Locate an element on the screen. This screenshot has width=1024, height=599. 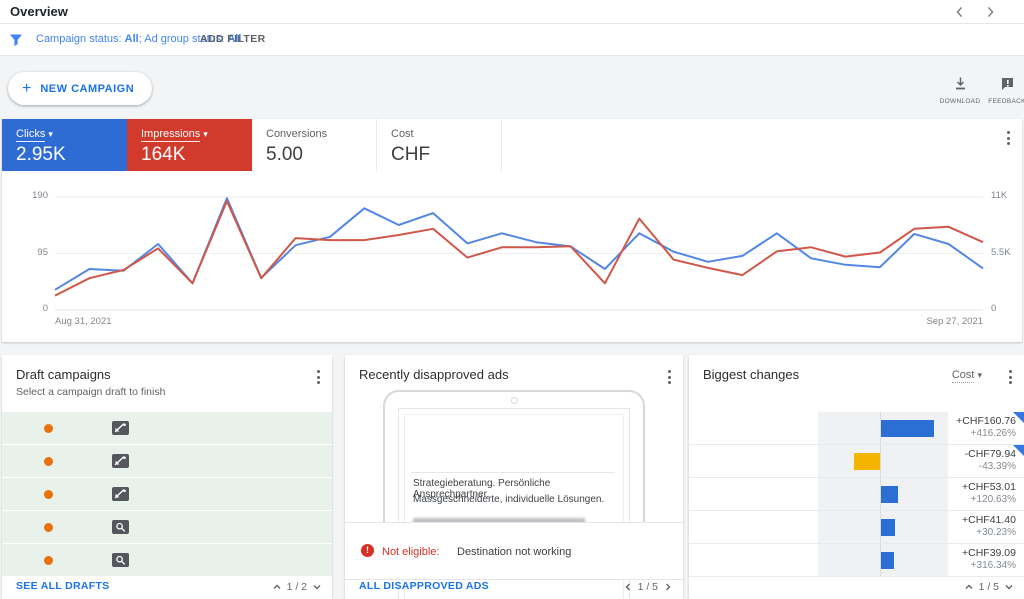
page-title: Overview is located at coordinates (39, 11).